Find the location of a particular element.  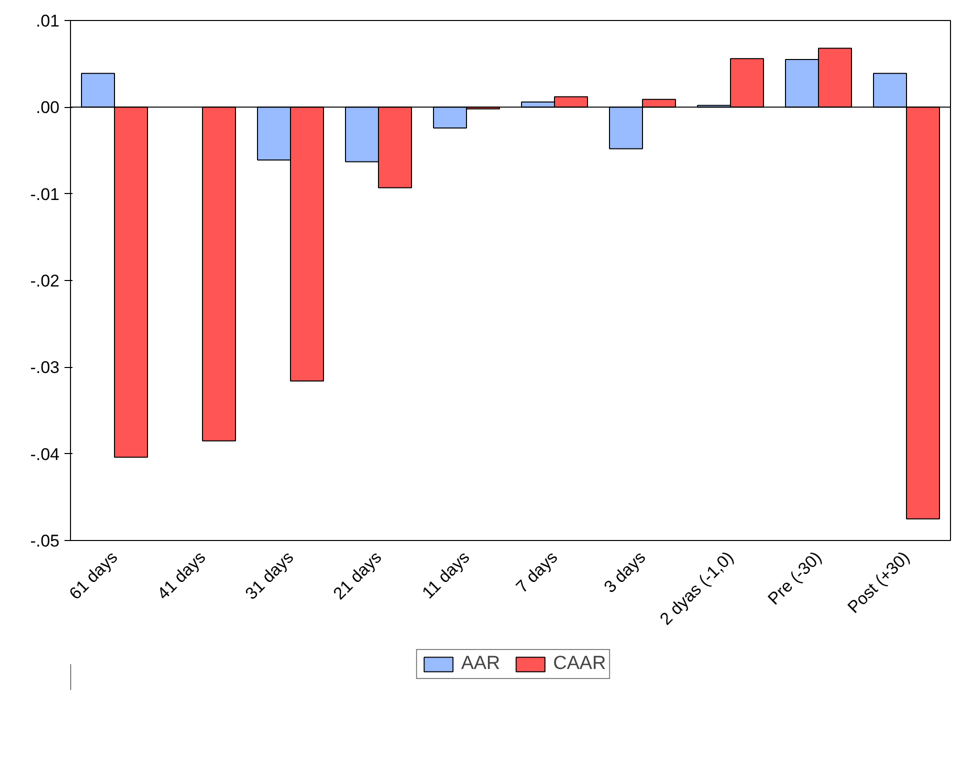

x-tick-label: 3 days is located at coordinates (625, 572).